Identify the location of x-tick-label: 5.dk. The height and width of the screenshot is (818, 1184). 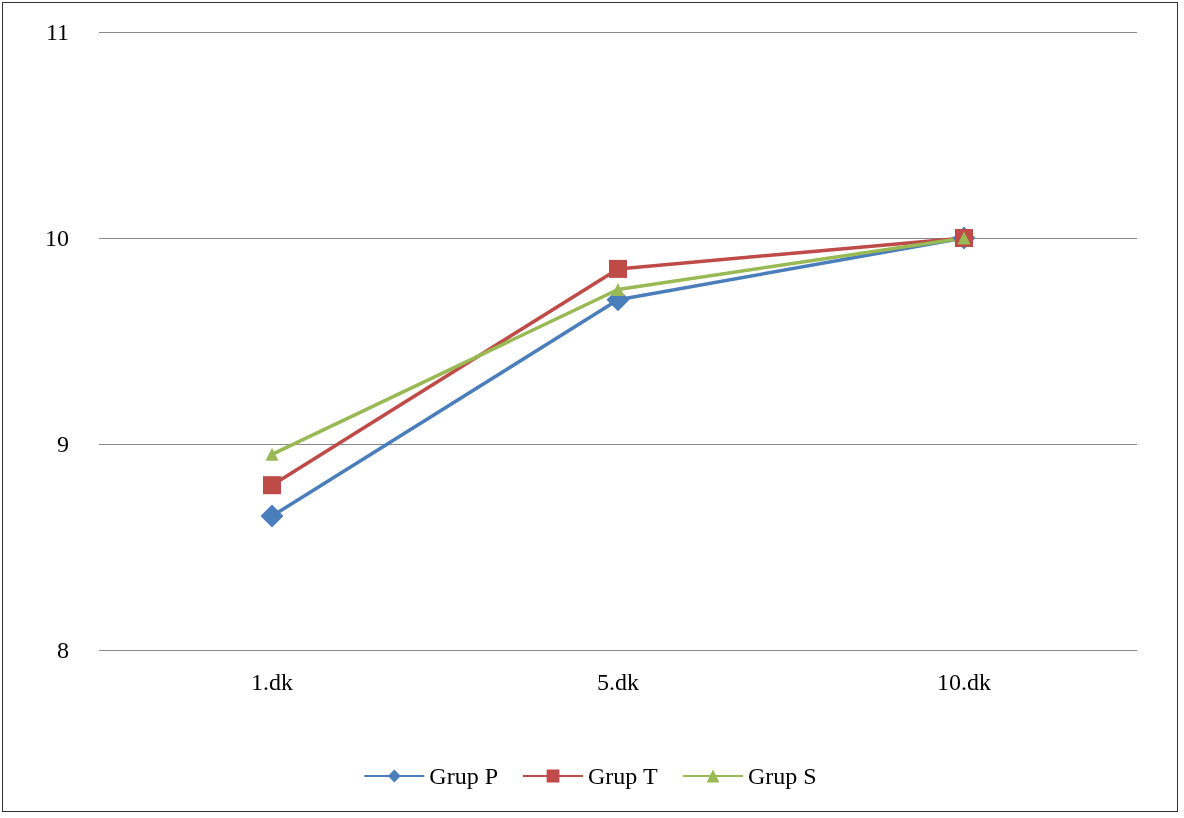
(618, 682).